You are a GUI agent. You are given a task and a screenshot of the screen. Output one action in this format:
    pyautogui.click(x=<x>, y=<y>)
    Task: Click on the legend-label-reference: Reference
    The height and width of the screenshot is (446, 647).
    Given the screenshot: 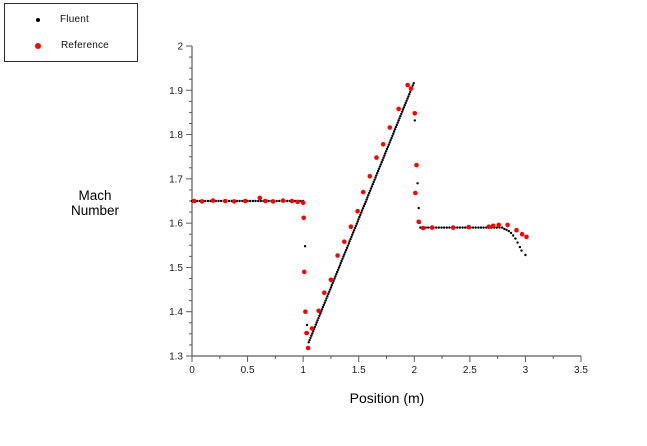 What is the action you would take?
    pyautogui.click(x=85, y=45)
    